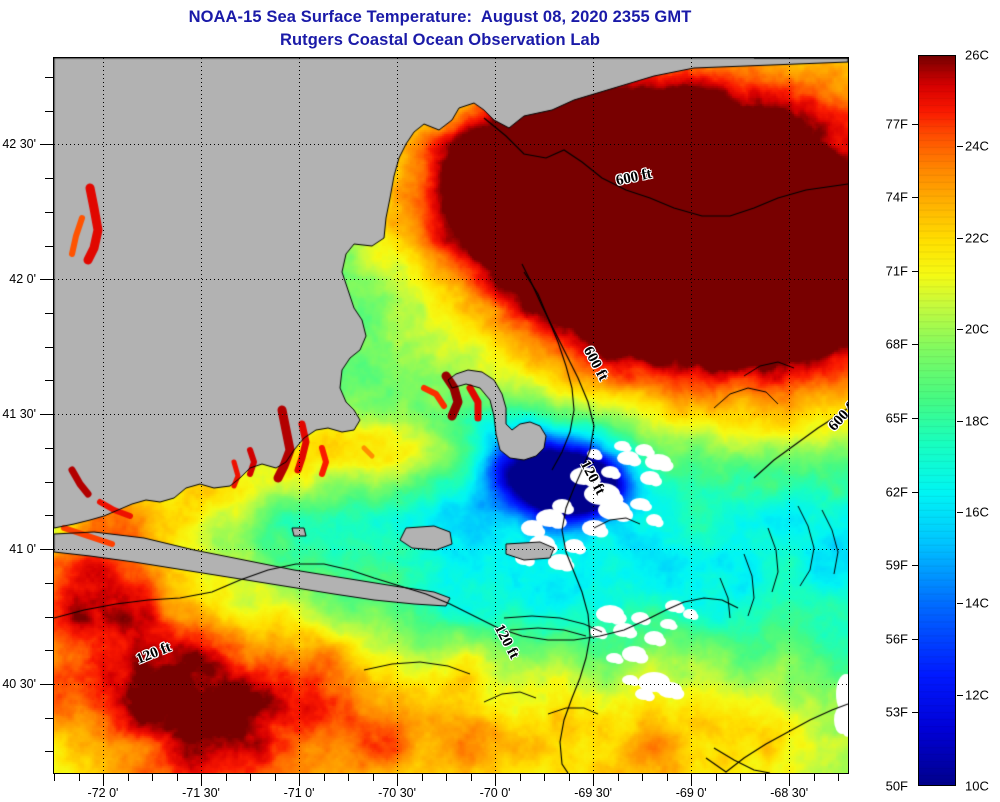  What do you see at coordinates (977, 603) in the screenshot?
I see `colorbar-celsius-label: 14C` at bounding box center [977, 603].